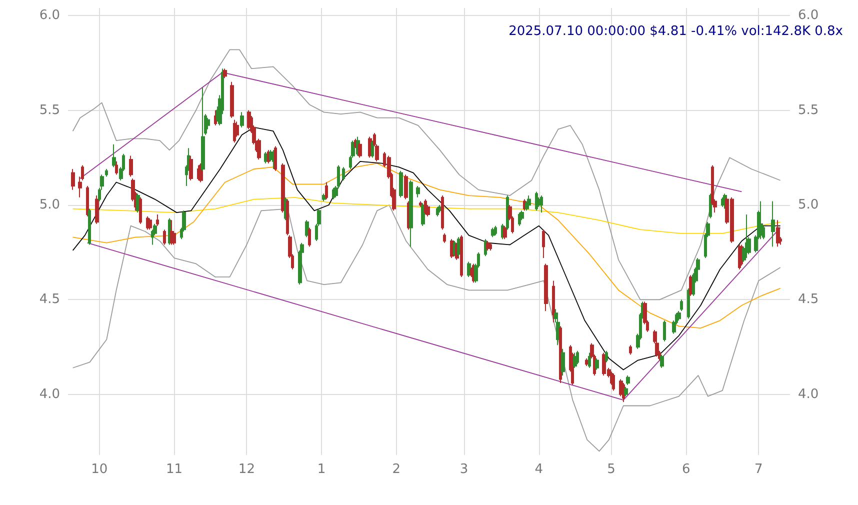 This screenshot has height=505, width=858. What do you see at coordinates (611, 469) in the screenshot?
I see `x-tick-label: 5` at bounding box center [611, 469].